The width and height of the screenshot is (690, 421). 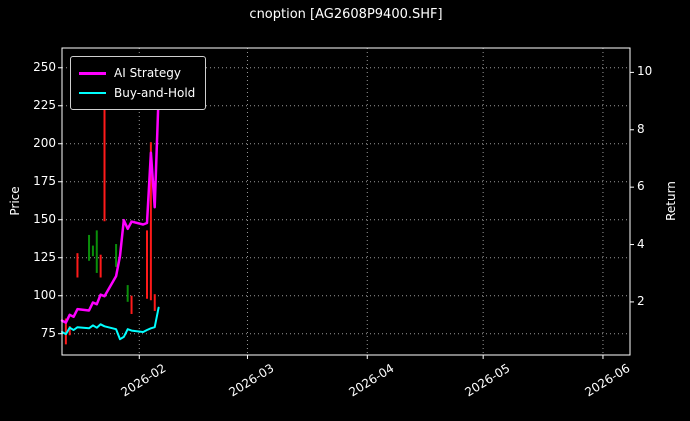 I want to click on legend: AI Strategy Buy-and-Hold, so click(x=138, y=83).